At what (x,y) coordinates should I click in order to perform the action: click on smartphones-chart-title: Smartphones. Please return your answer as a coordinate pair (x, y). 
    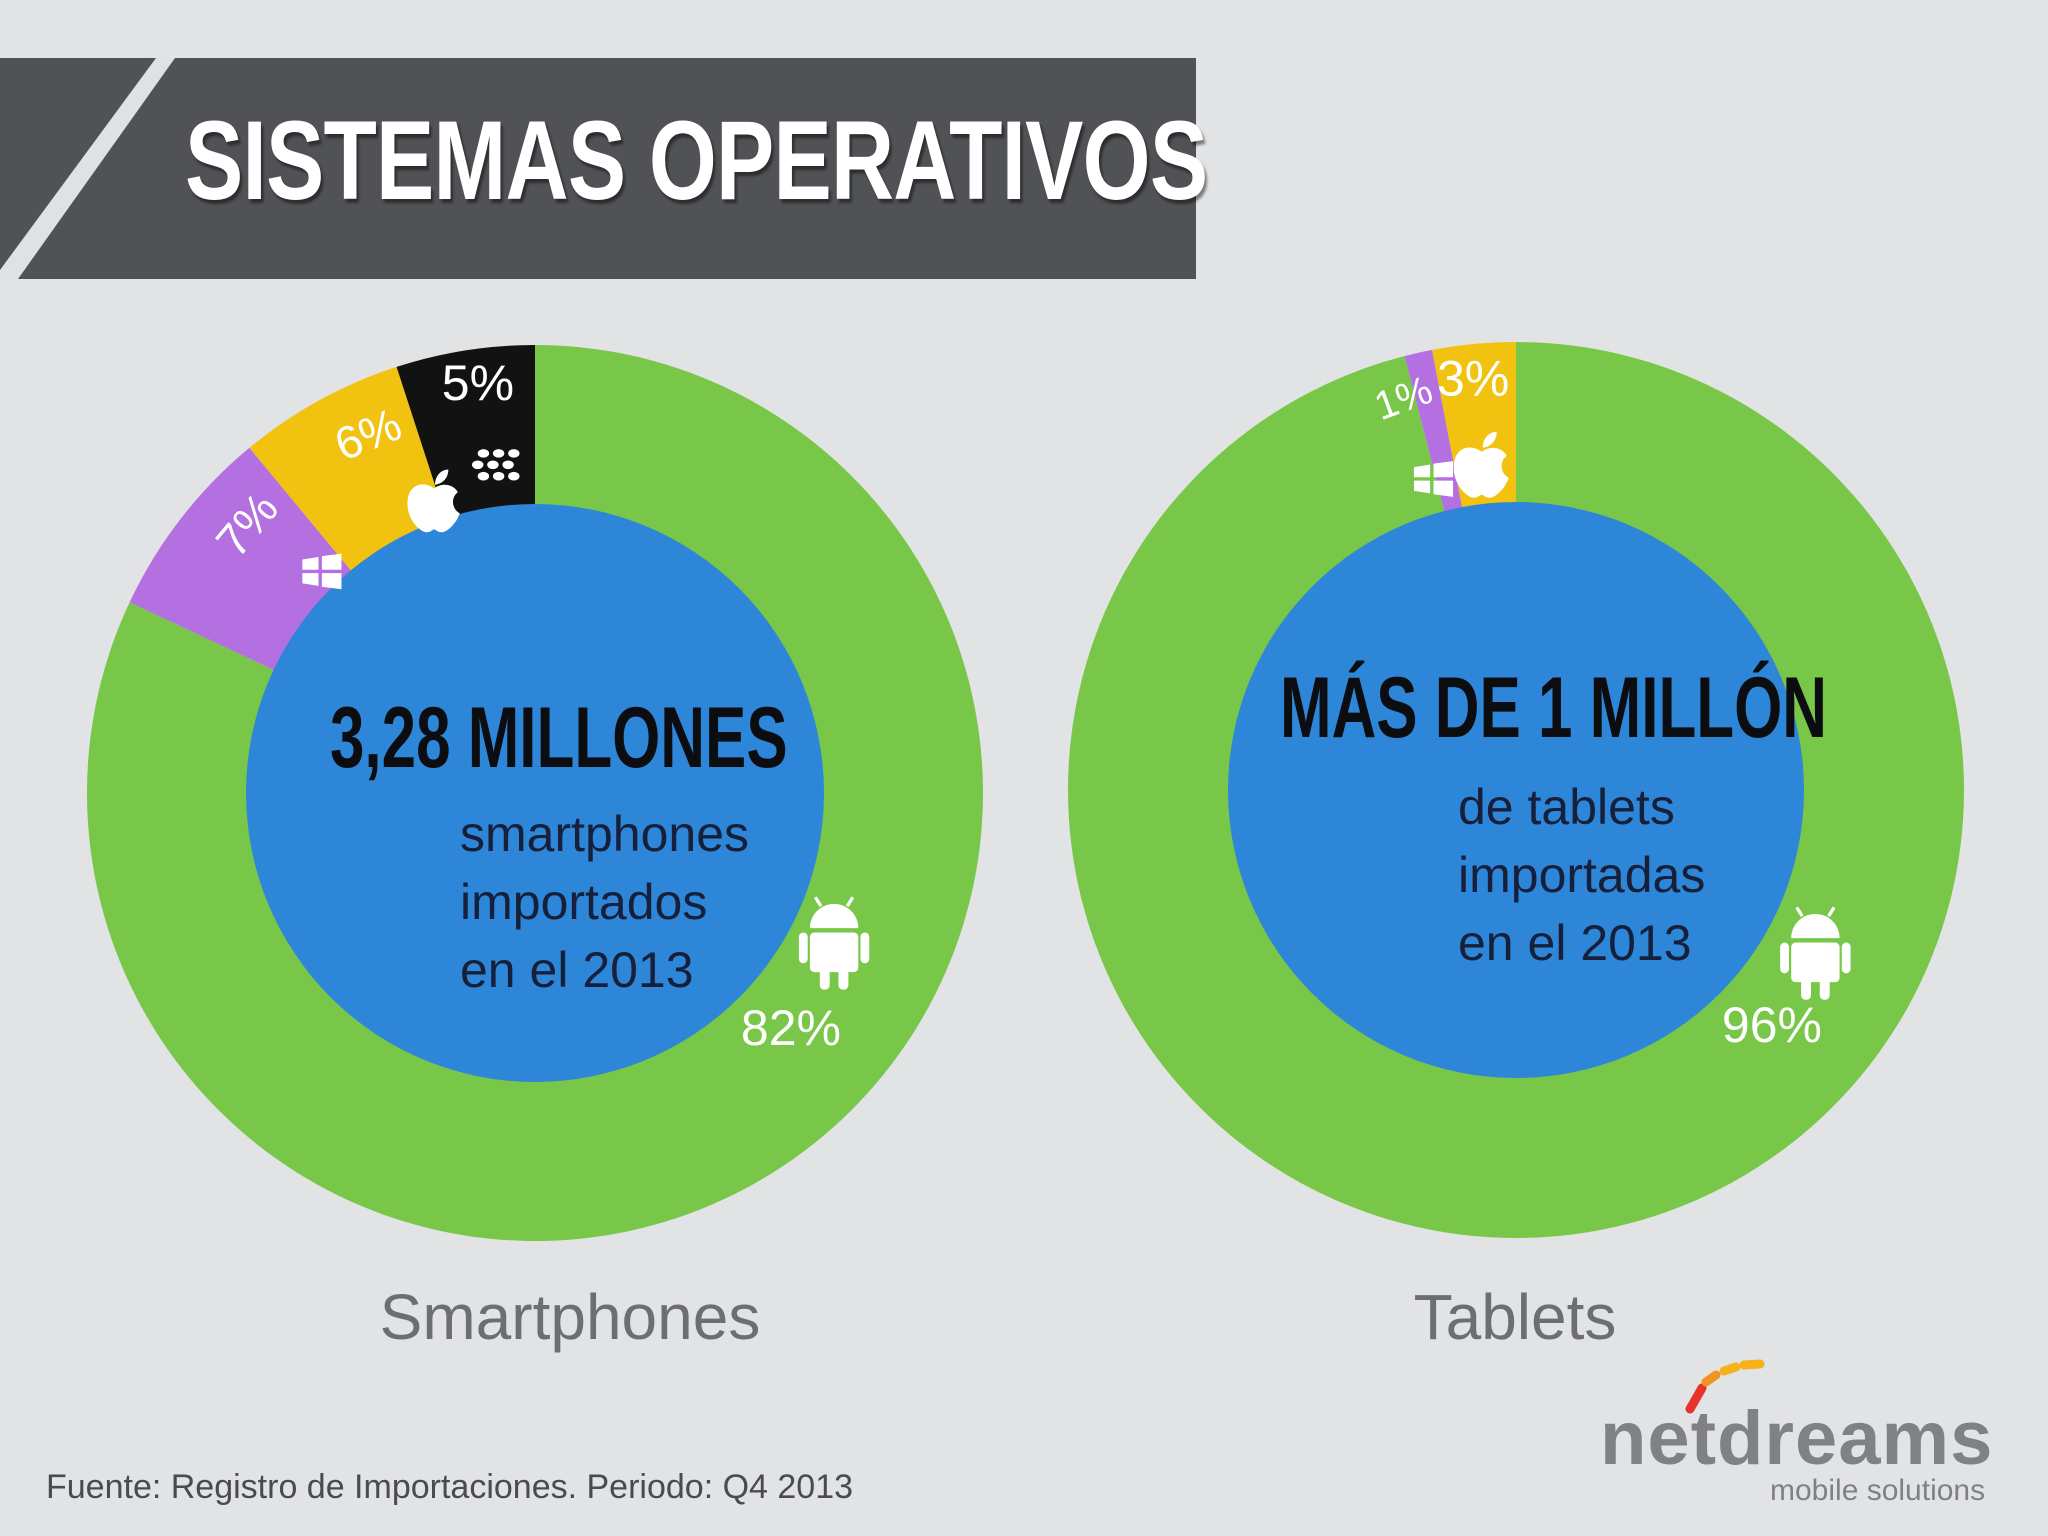
    Looking at the image, I should click on (570, 1317).